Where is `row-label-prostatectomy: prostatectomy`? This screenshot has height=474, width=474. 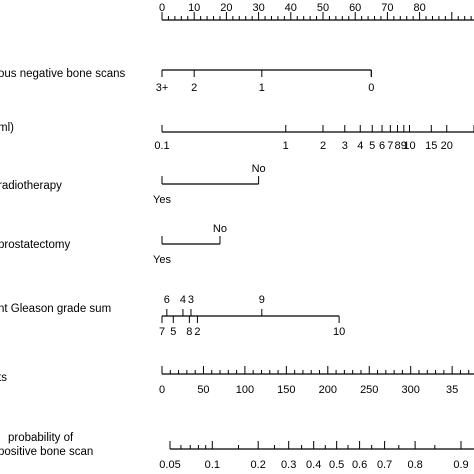
row-label-prostatectomy: prostatectomy is located at coordinates (35, 245).